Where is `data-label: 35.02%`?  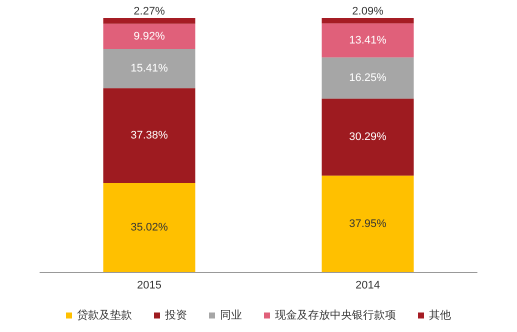 data-label: 35.02% is located at coordinates (149, 228).